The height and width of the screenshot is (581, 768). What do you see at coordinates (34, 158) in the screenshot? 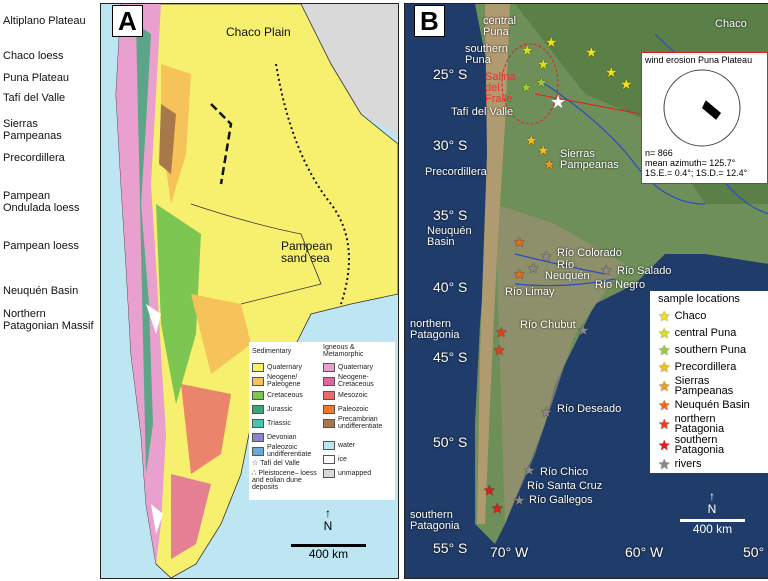
I see `region-label: Precordillera` at bounding box center [34, 158].